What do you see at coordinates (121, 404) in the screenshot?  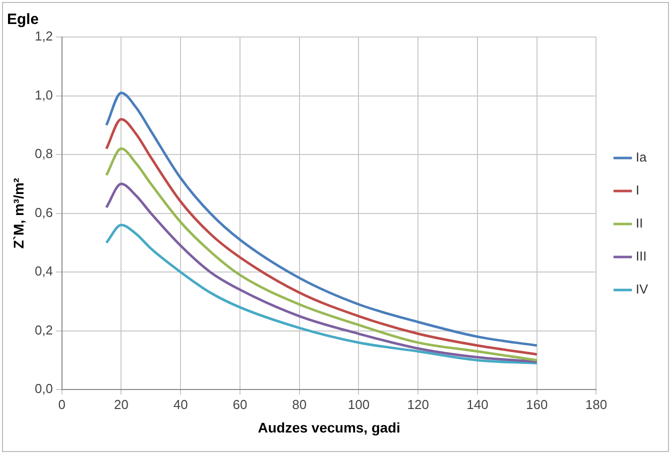 I see `x-tick-label: 20` at bounding box center [121, 404].